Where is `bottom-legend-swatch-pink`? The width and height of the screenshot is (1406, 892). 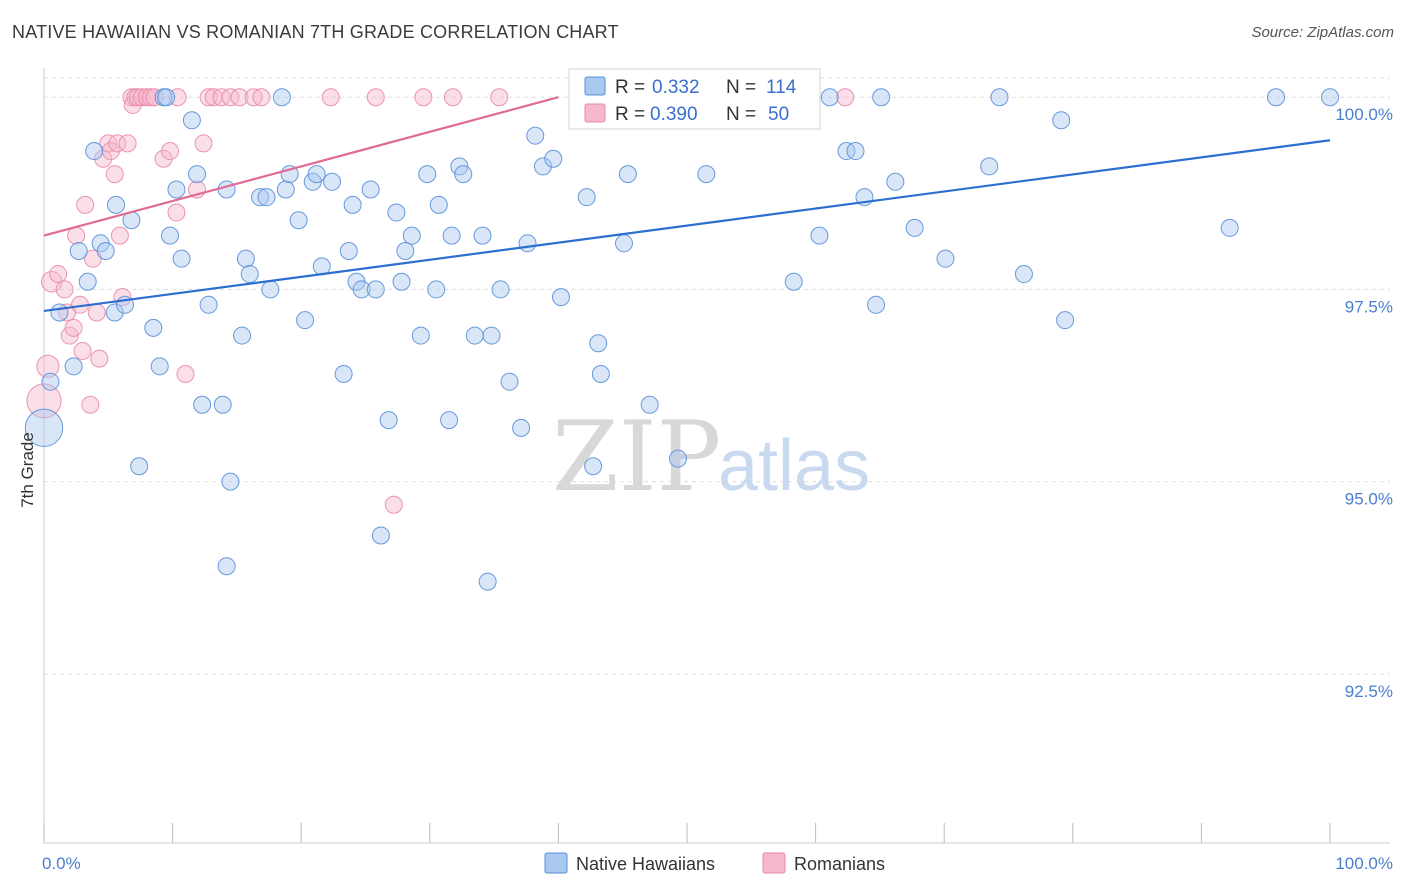
bottom-legend-swatch-pink is located at coordinates (774, 863).